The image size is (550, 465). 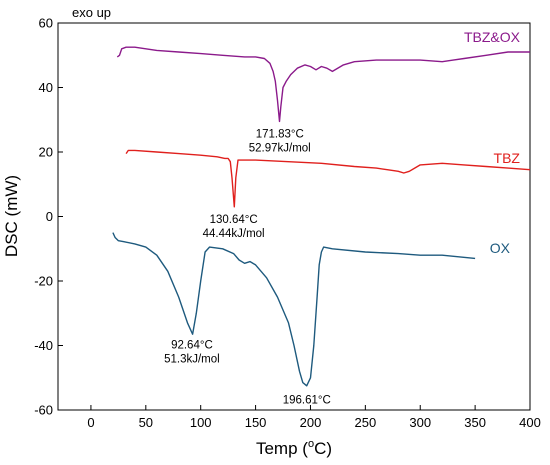 I want to click on x-tick-label: 150, so click(x=256, y=422).